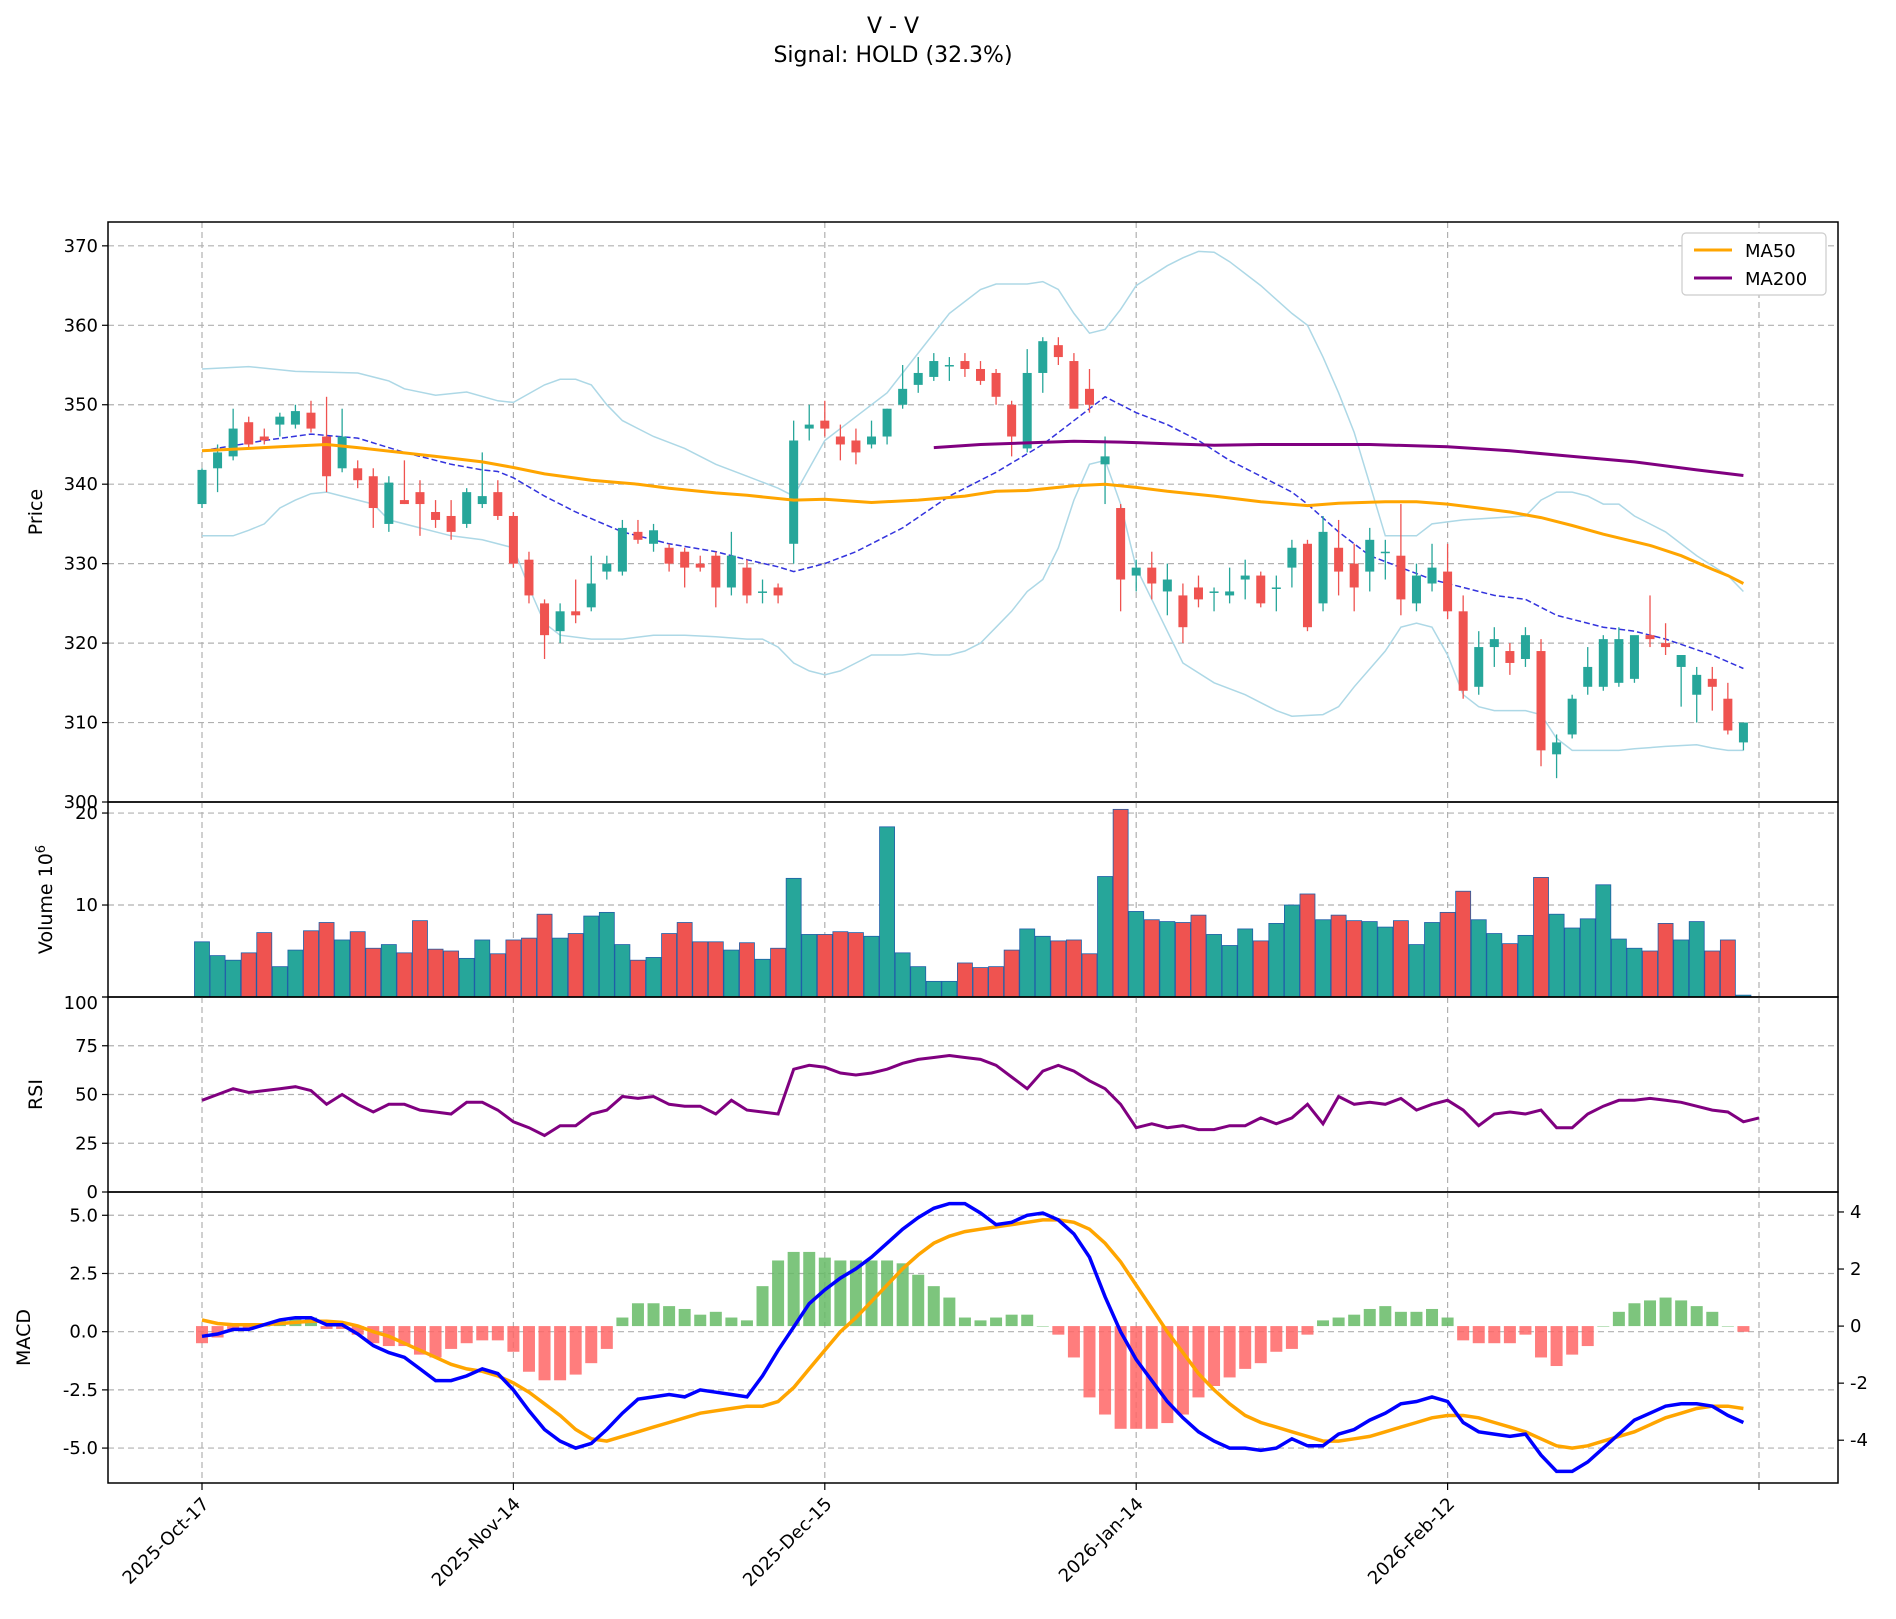  What do you see at coordinates (86, 813) in the screenshot?
I see `volume-tick-label: 20` at bounding box center [86, 813].